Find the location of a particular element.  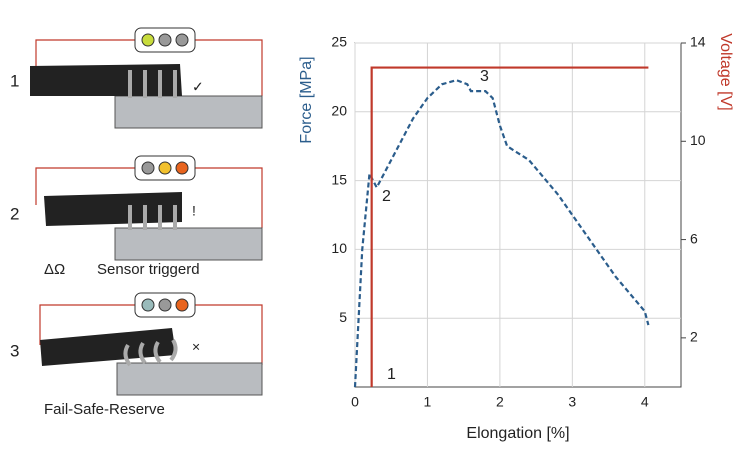

panel-3: × 3 Fail-Safe-Reserve is located at coordinates (136, 355).